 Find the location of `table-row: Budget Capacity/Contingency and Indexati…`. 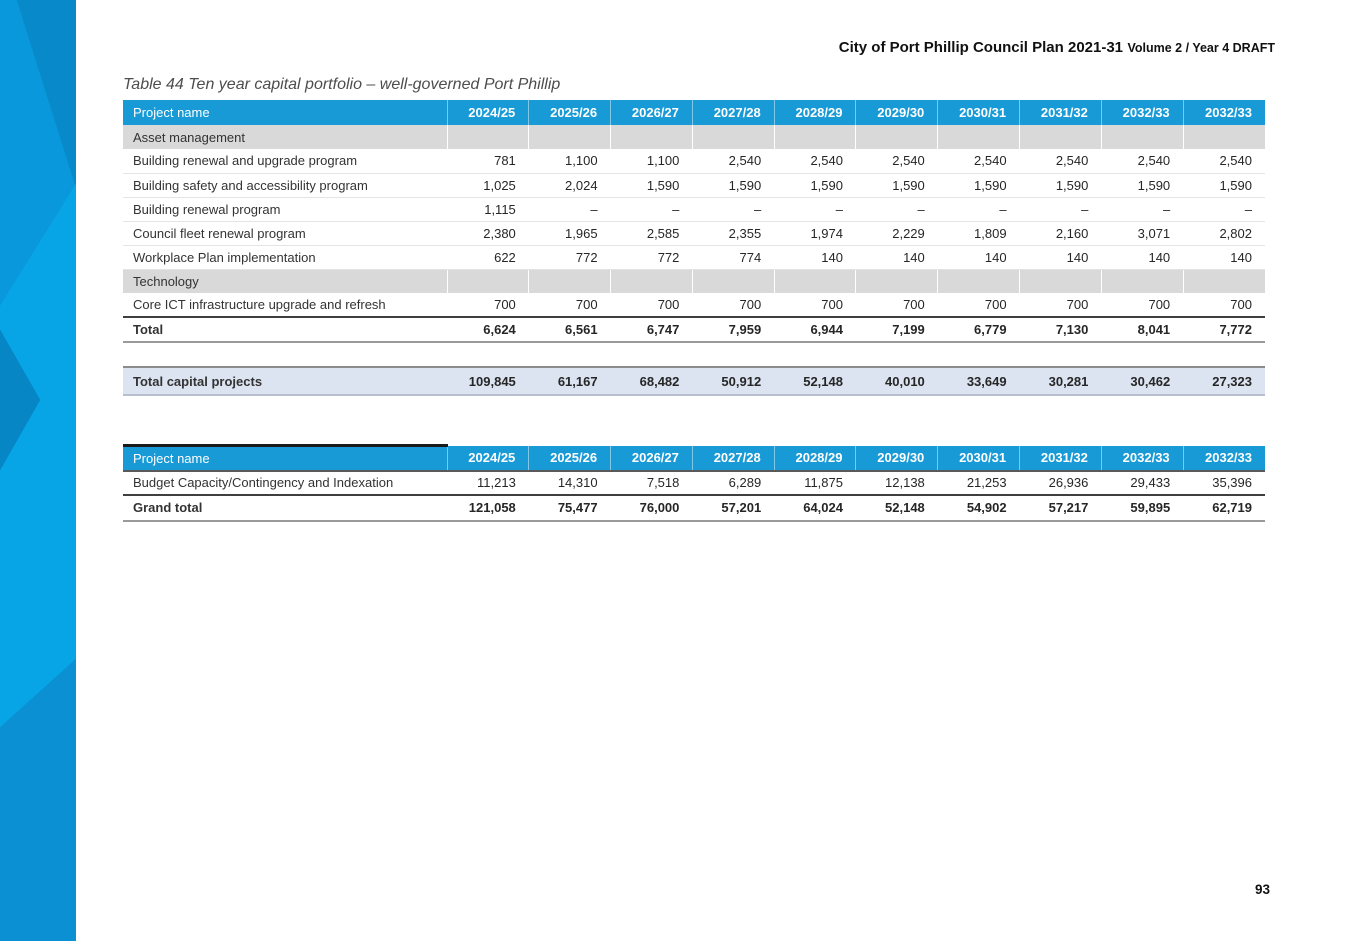

table-row: Budget Capacity/Contingency and Indexati… is located at coordinates (694, 483).